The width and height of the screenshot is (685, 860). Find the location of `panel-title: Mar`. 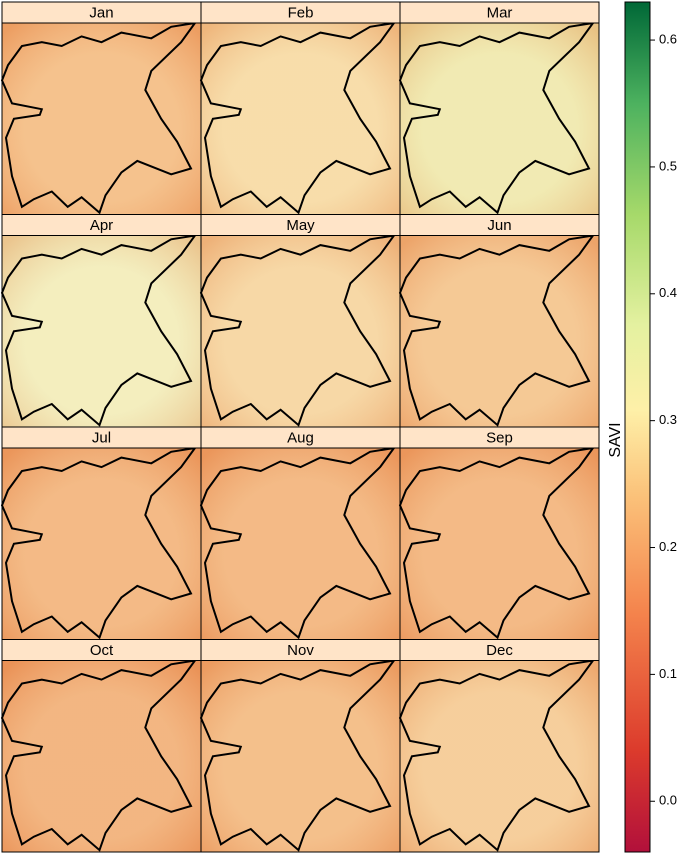

panel-title: Mar is located at coordinates (500, 12).